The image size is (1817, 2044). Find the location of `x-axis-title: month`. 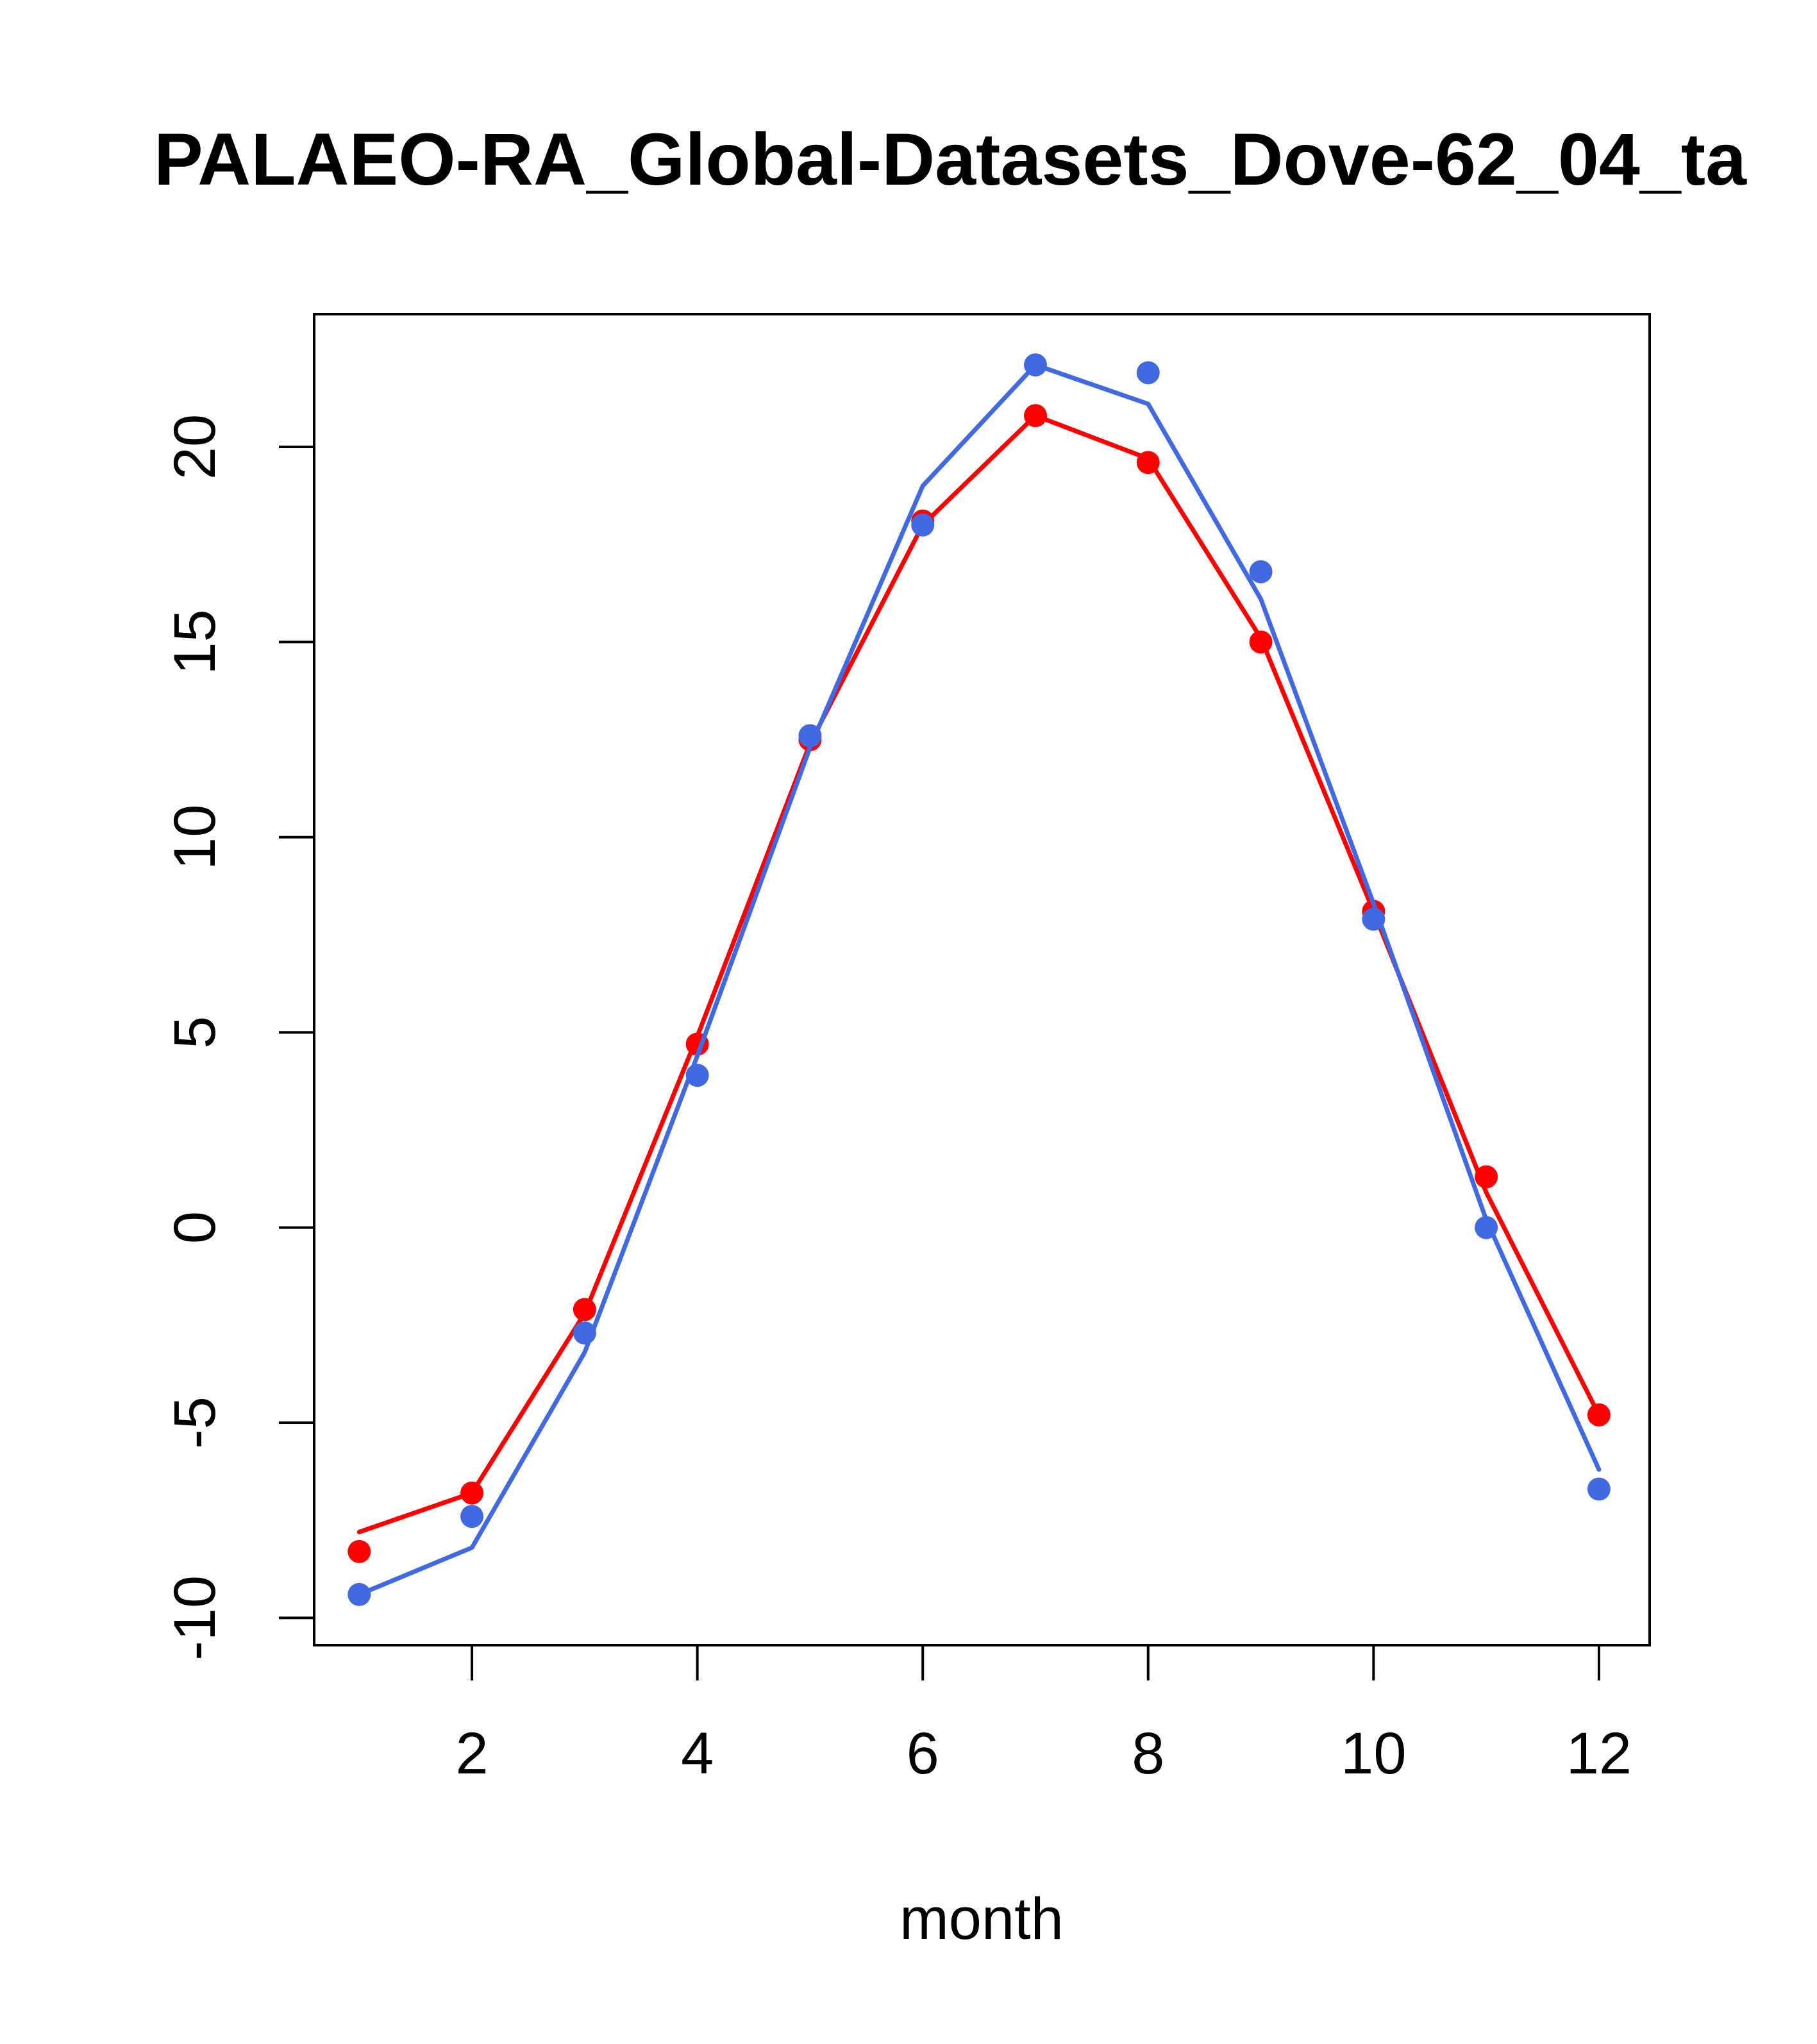

x-axis-title: month is located at coordinates (982, 1919).